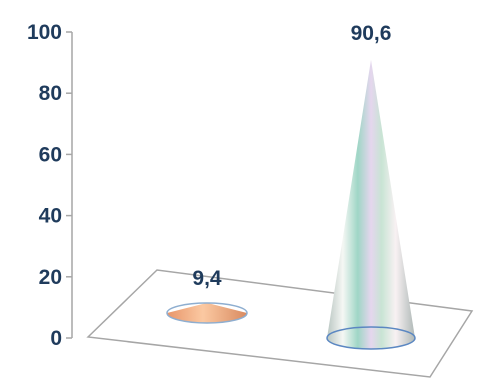 This screenshot has height=381, width=477. Describe the element at coordinates (49, 185) in the screenshot. I see `y-tick-layer: 0 20 40 60 80 100` at that location.